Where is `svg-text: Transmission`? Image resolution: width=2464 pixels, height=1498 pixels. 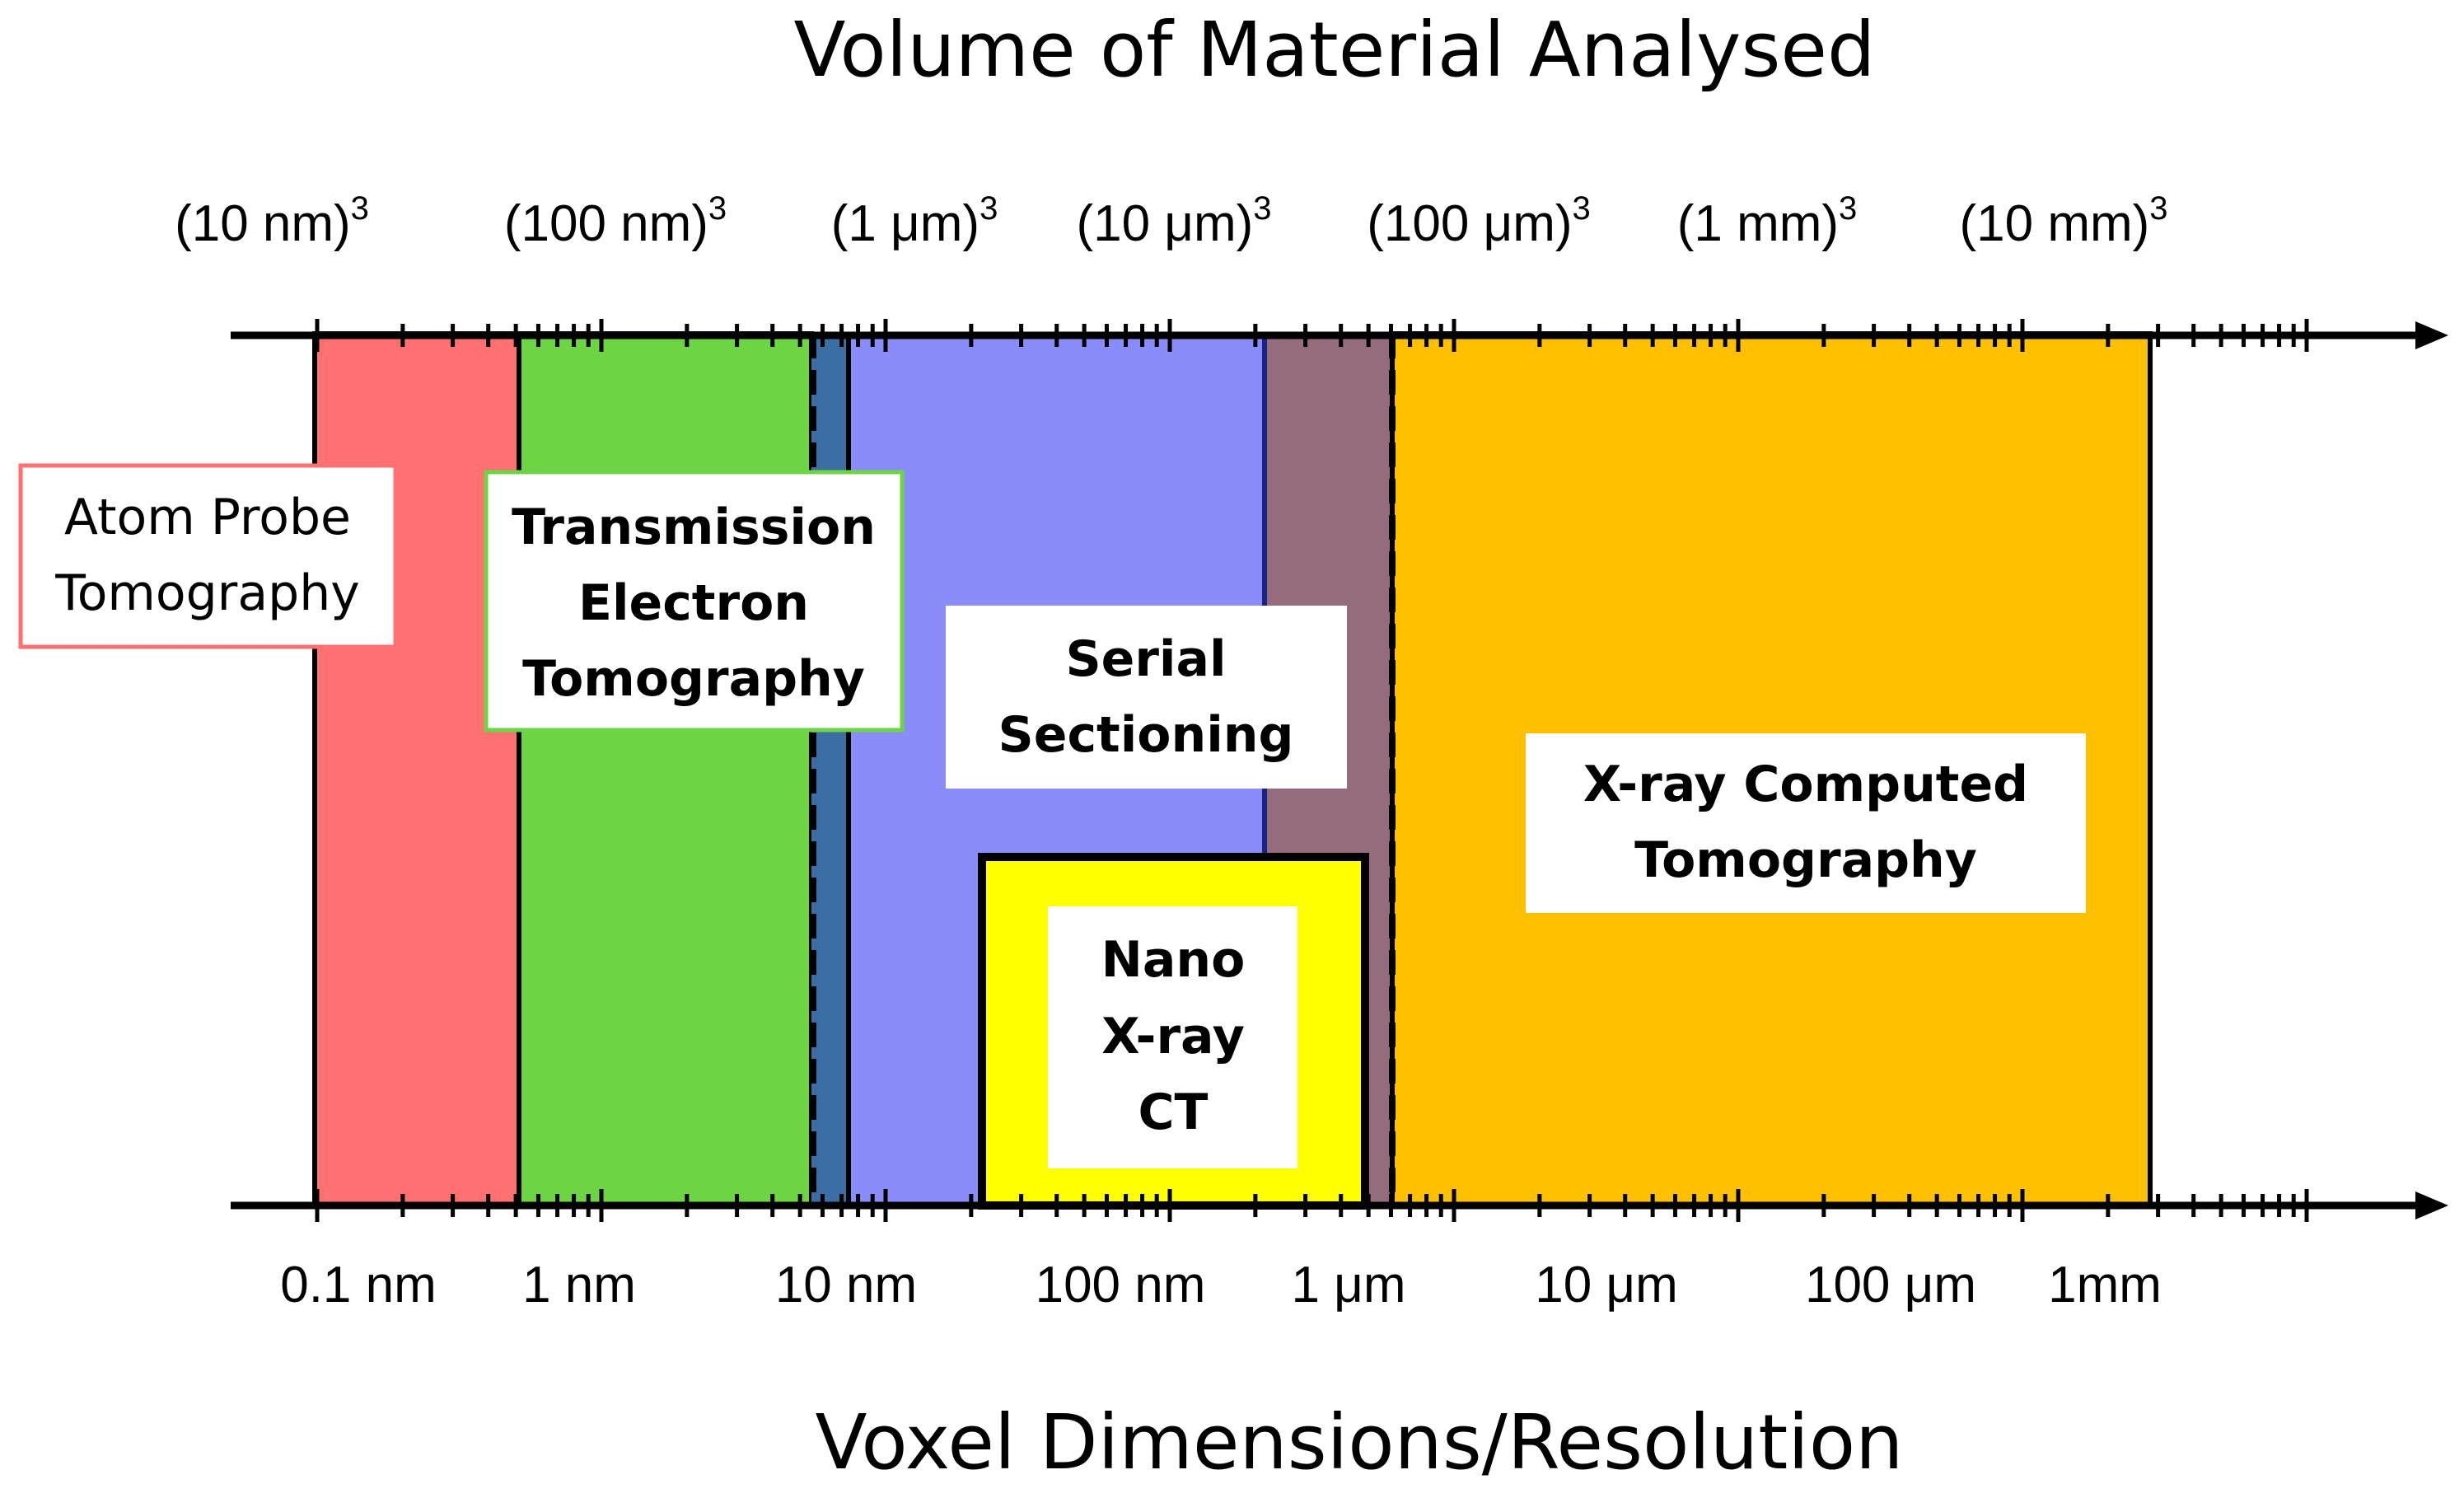 svg-text: Transmission is located at coordinates (694, 527).